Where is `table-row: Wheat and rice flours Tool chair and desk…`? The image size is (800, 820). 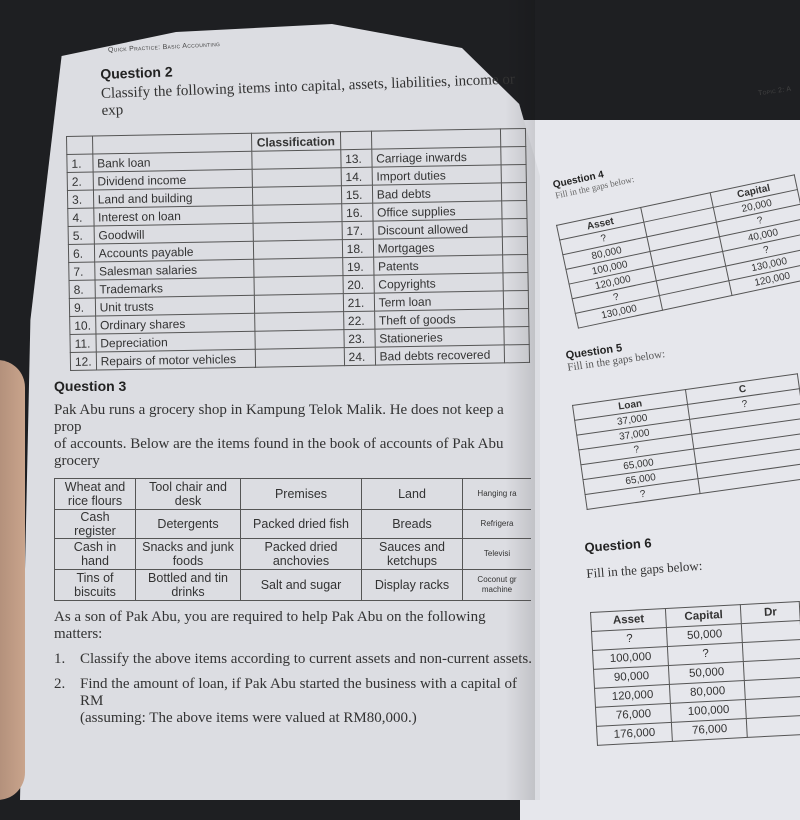 table-row: Wheat and rice flours Tool chair and desk… is located at coordinates (292, 494).